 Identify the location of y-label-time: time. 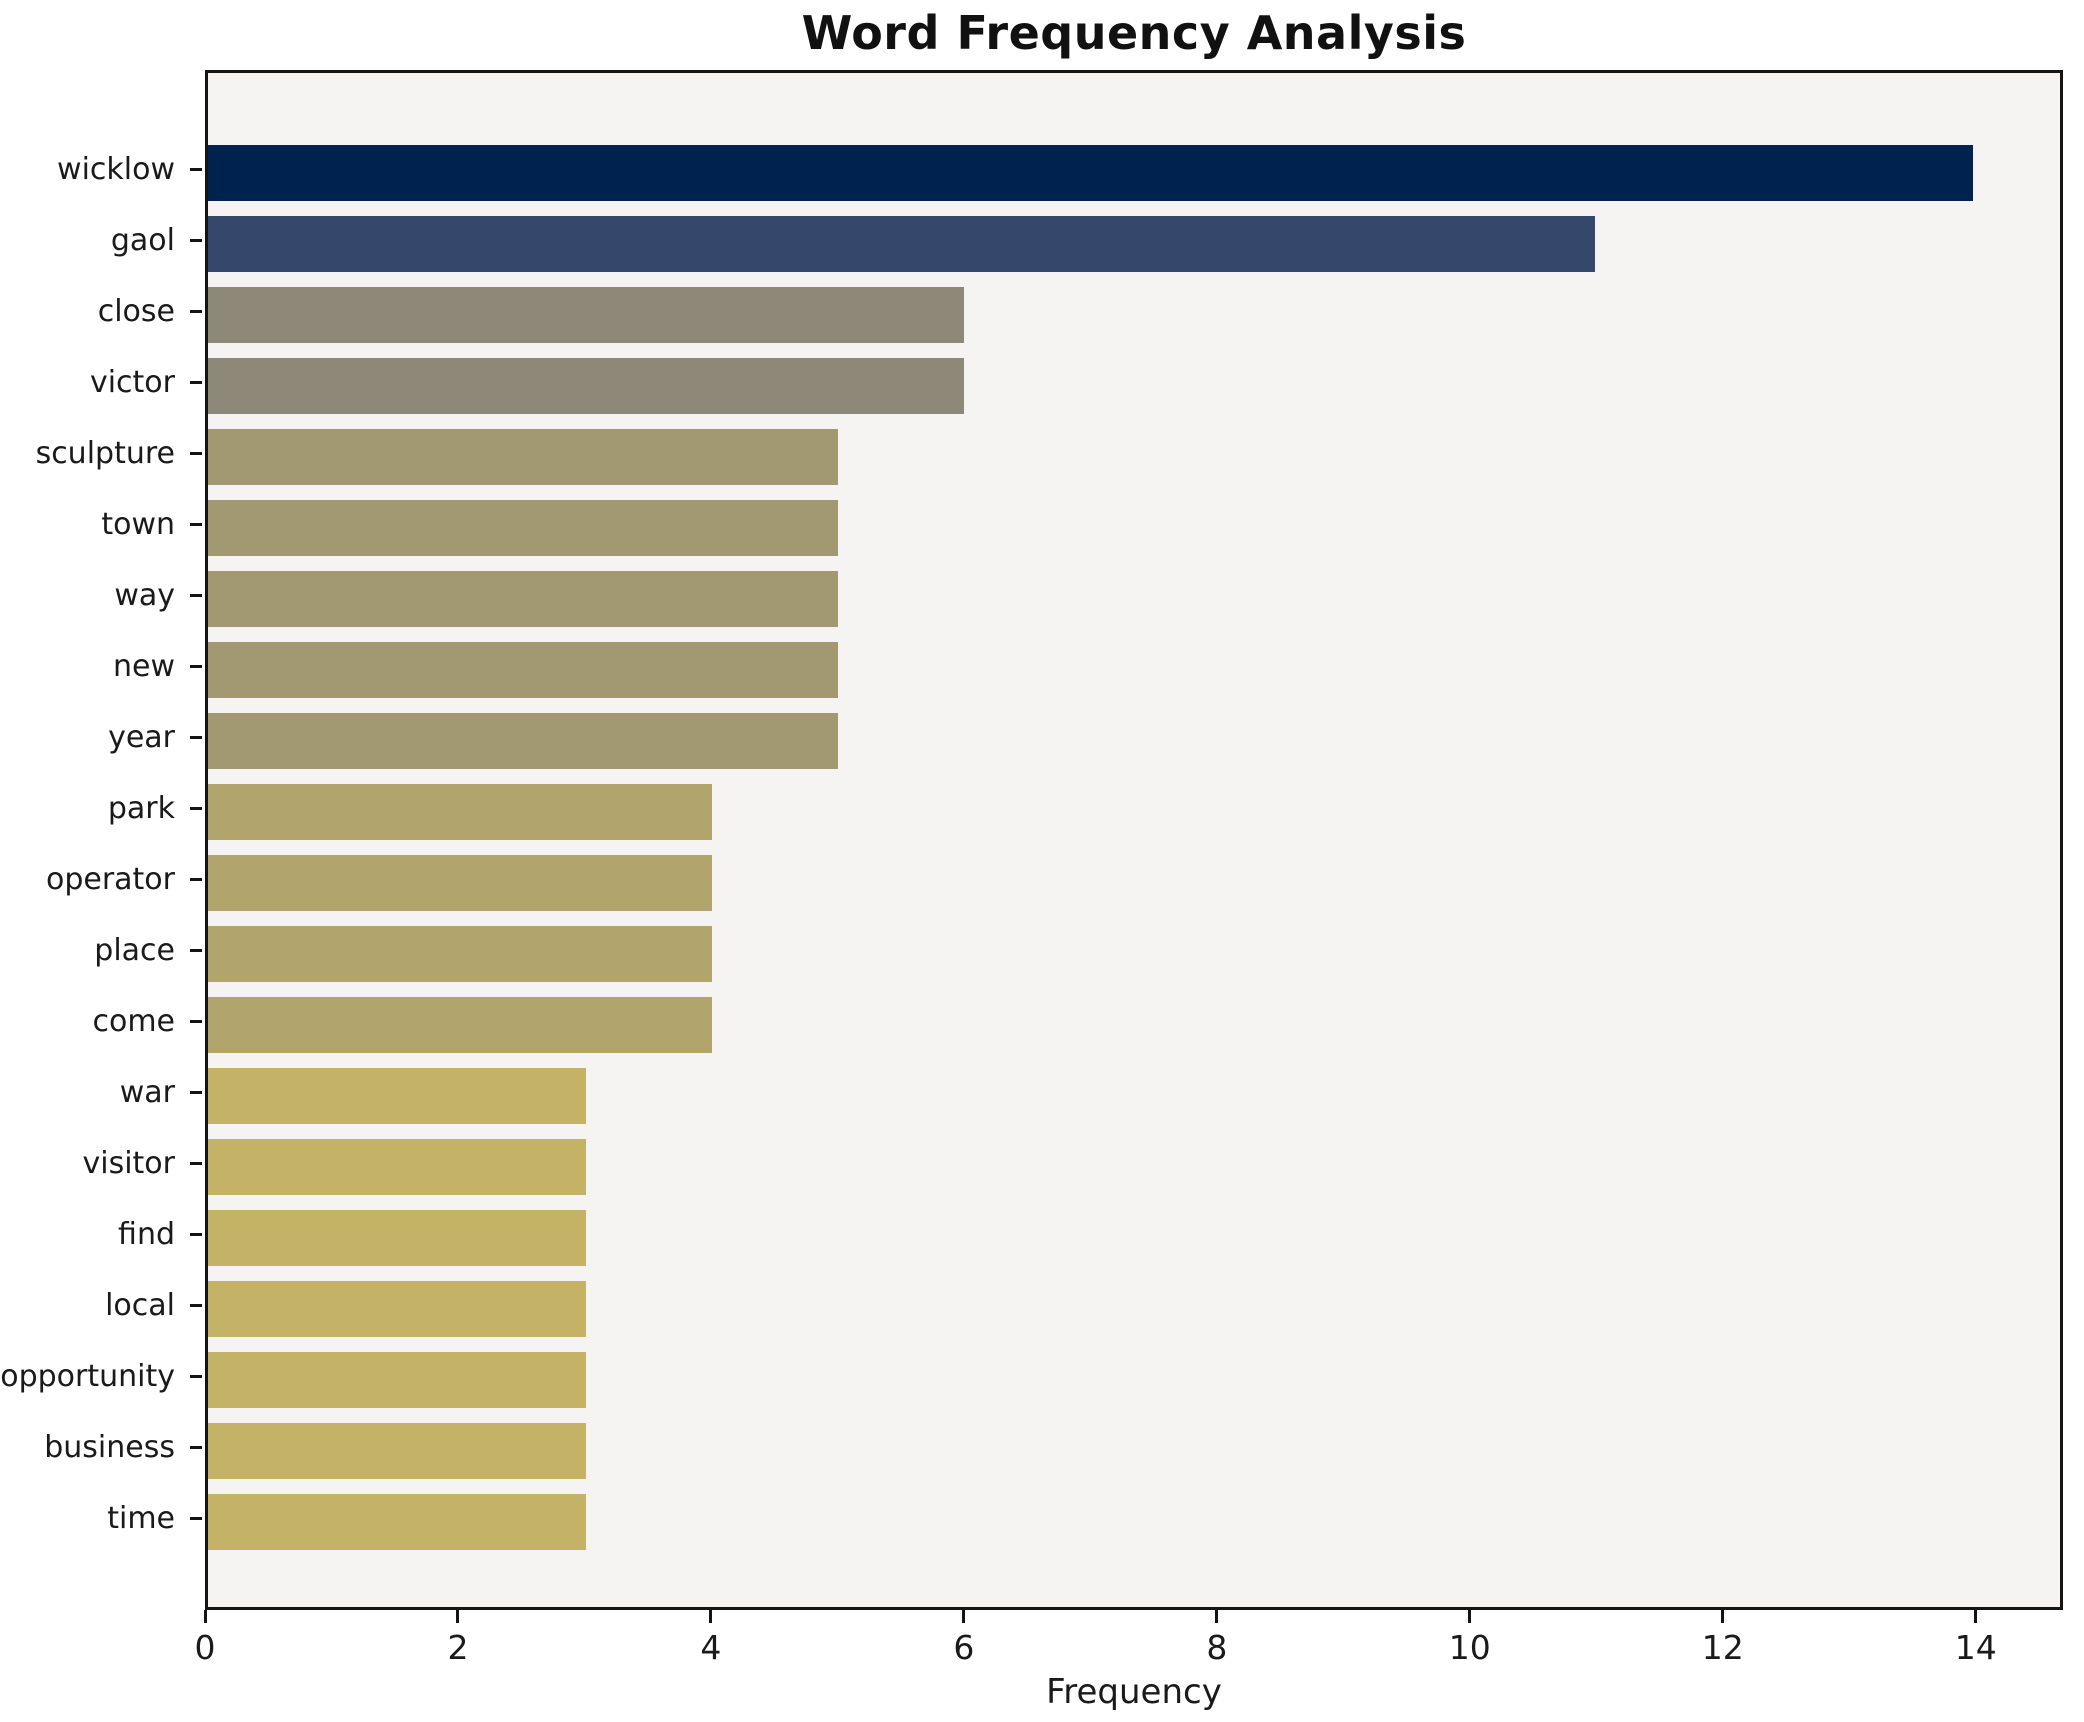
(141, 1518).